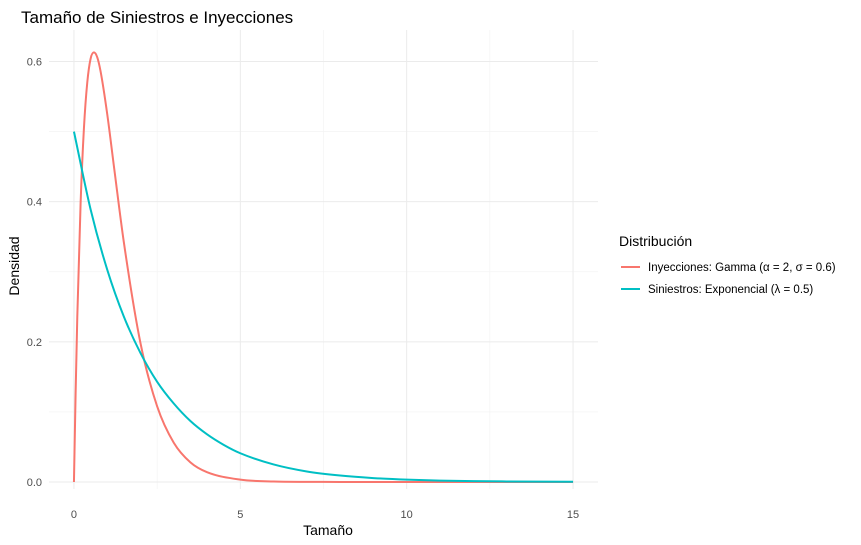 The height and width of the screenshot is (545, 861). I want to click on chart-title: Tamaño de Siniestros e Inyecciones, so click(157, 17).